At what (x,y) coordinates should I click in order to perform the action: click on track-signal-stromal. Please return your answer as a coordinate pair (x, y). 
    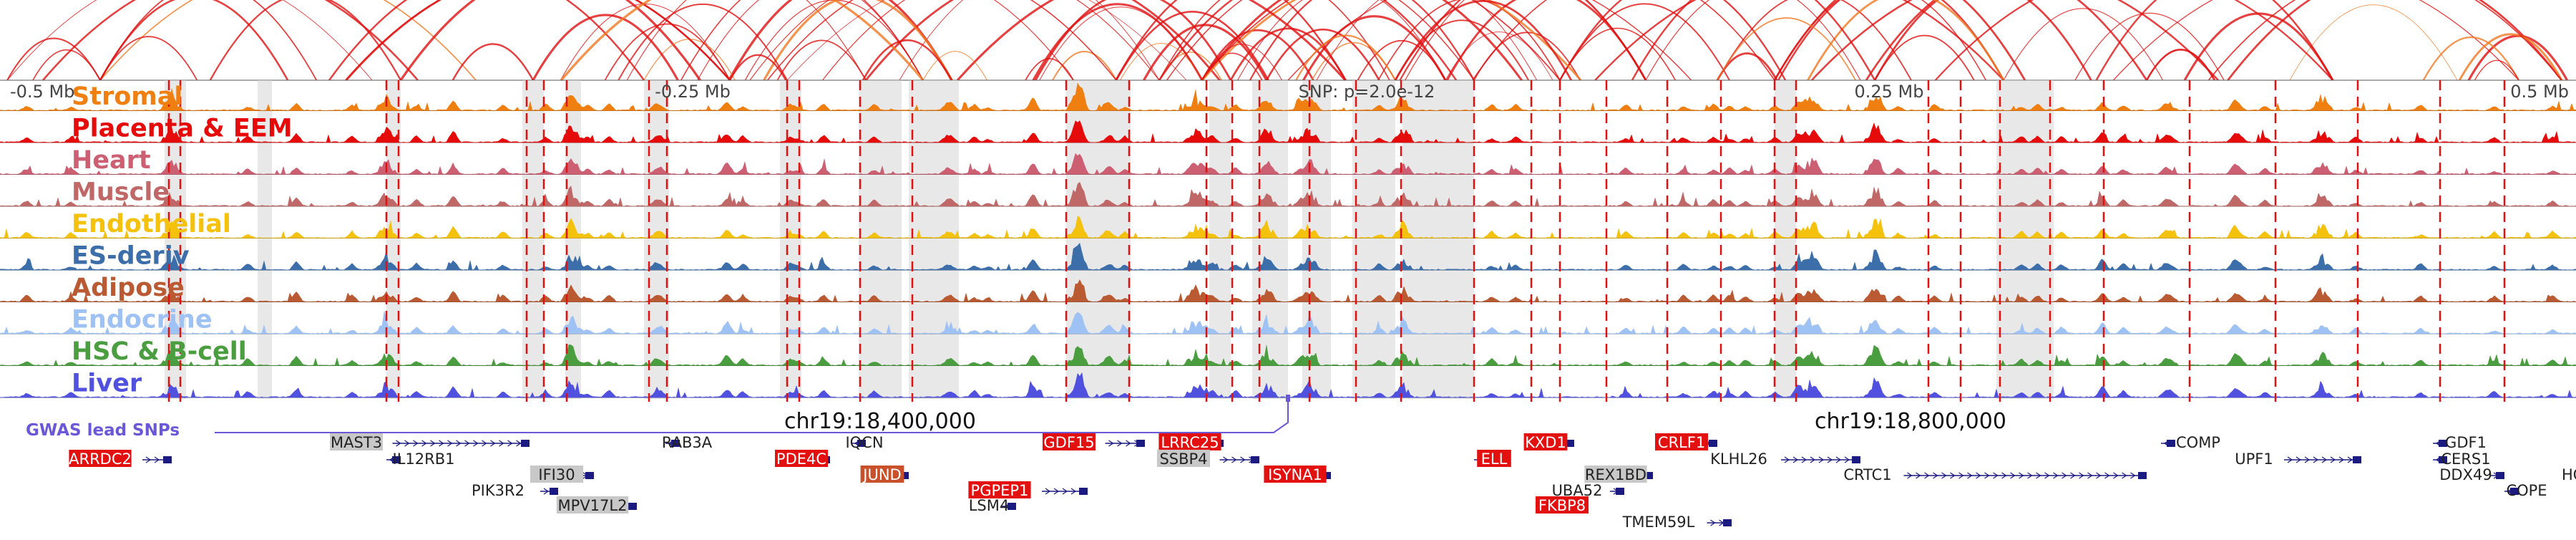
    Looking at the image, I should click on (1288, 97).